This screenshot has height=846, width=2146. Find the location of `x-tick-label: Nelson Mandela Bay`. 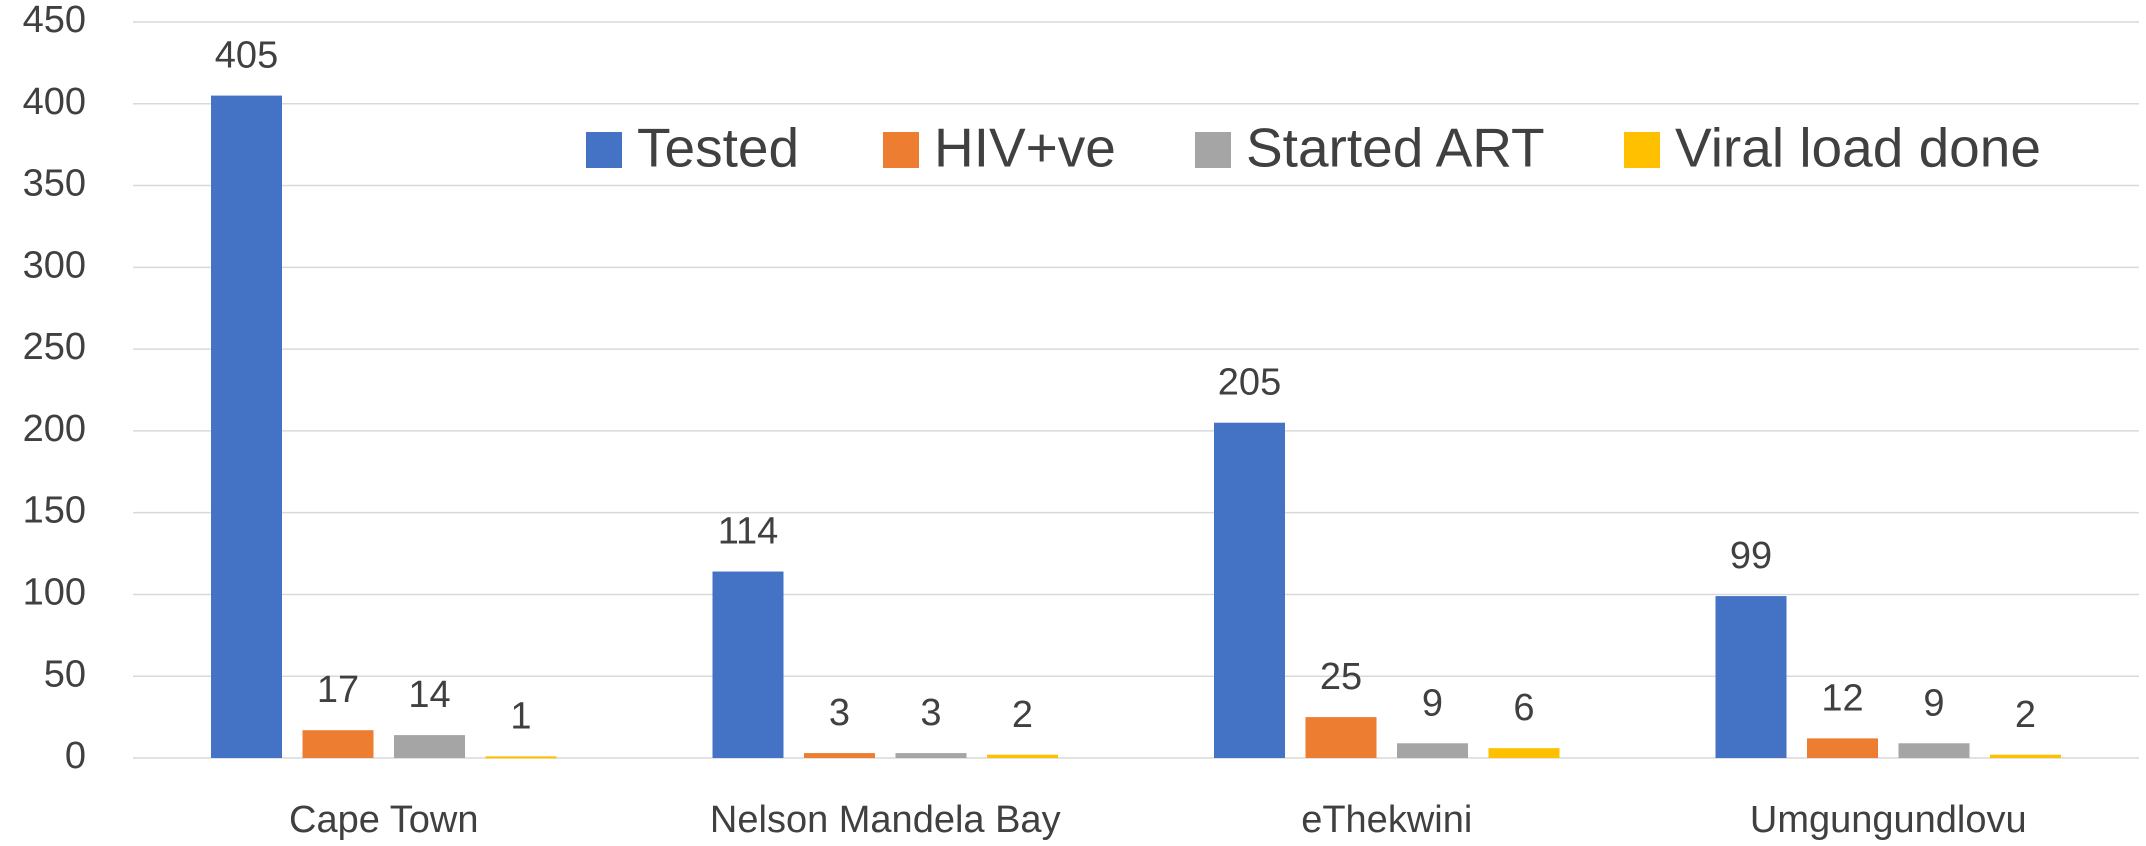

x-tick-label: Nelson Mandela Bay is located at coordinates (885, 820).